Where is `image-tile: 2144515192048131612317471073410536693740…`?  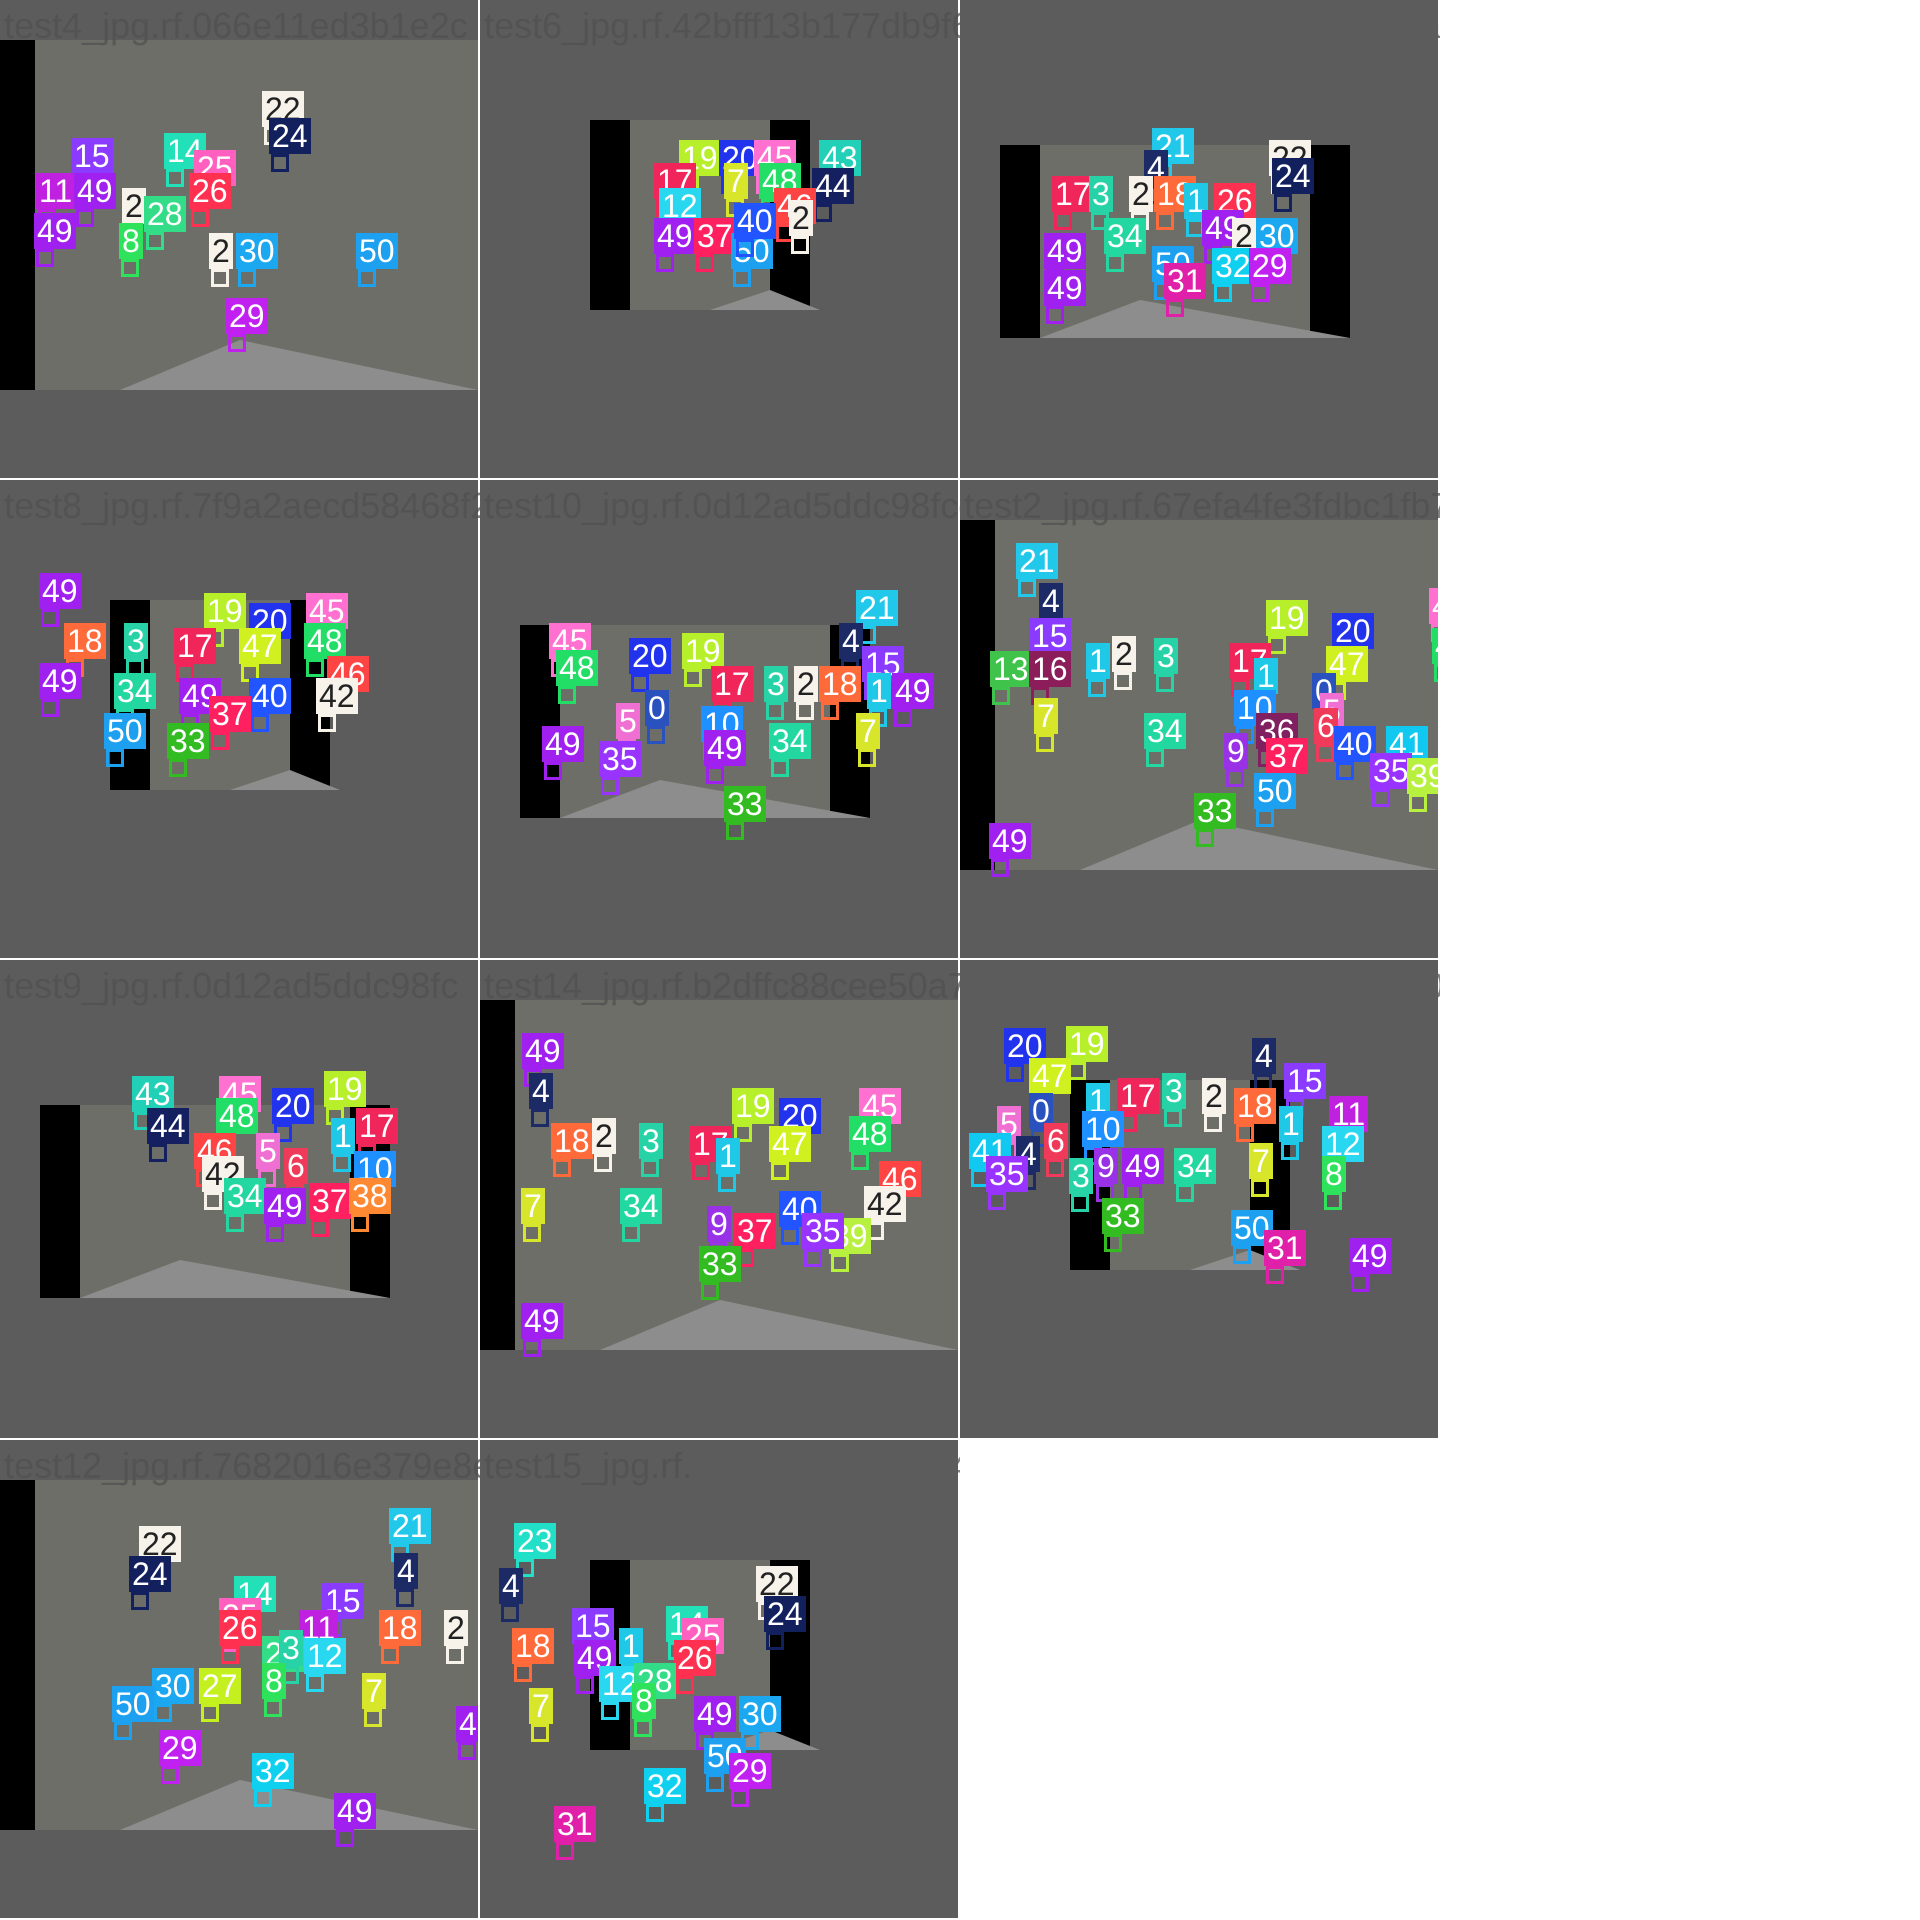
image-tile: 2144515192048131612317471073410536693740… is located at coordinates (1199, 719).